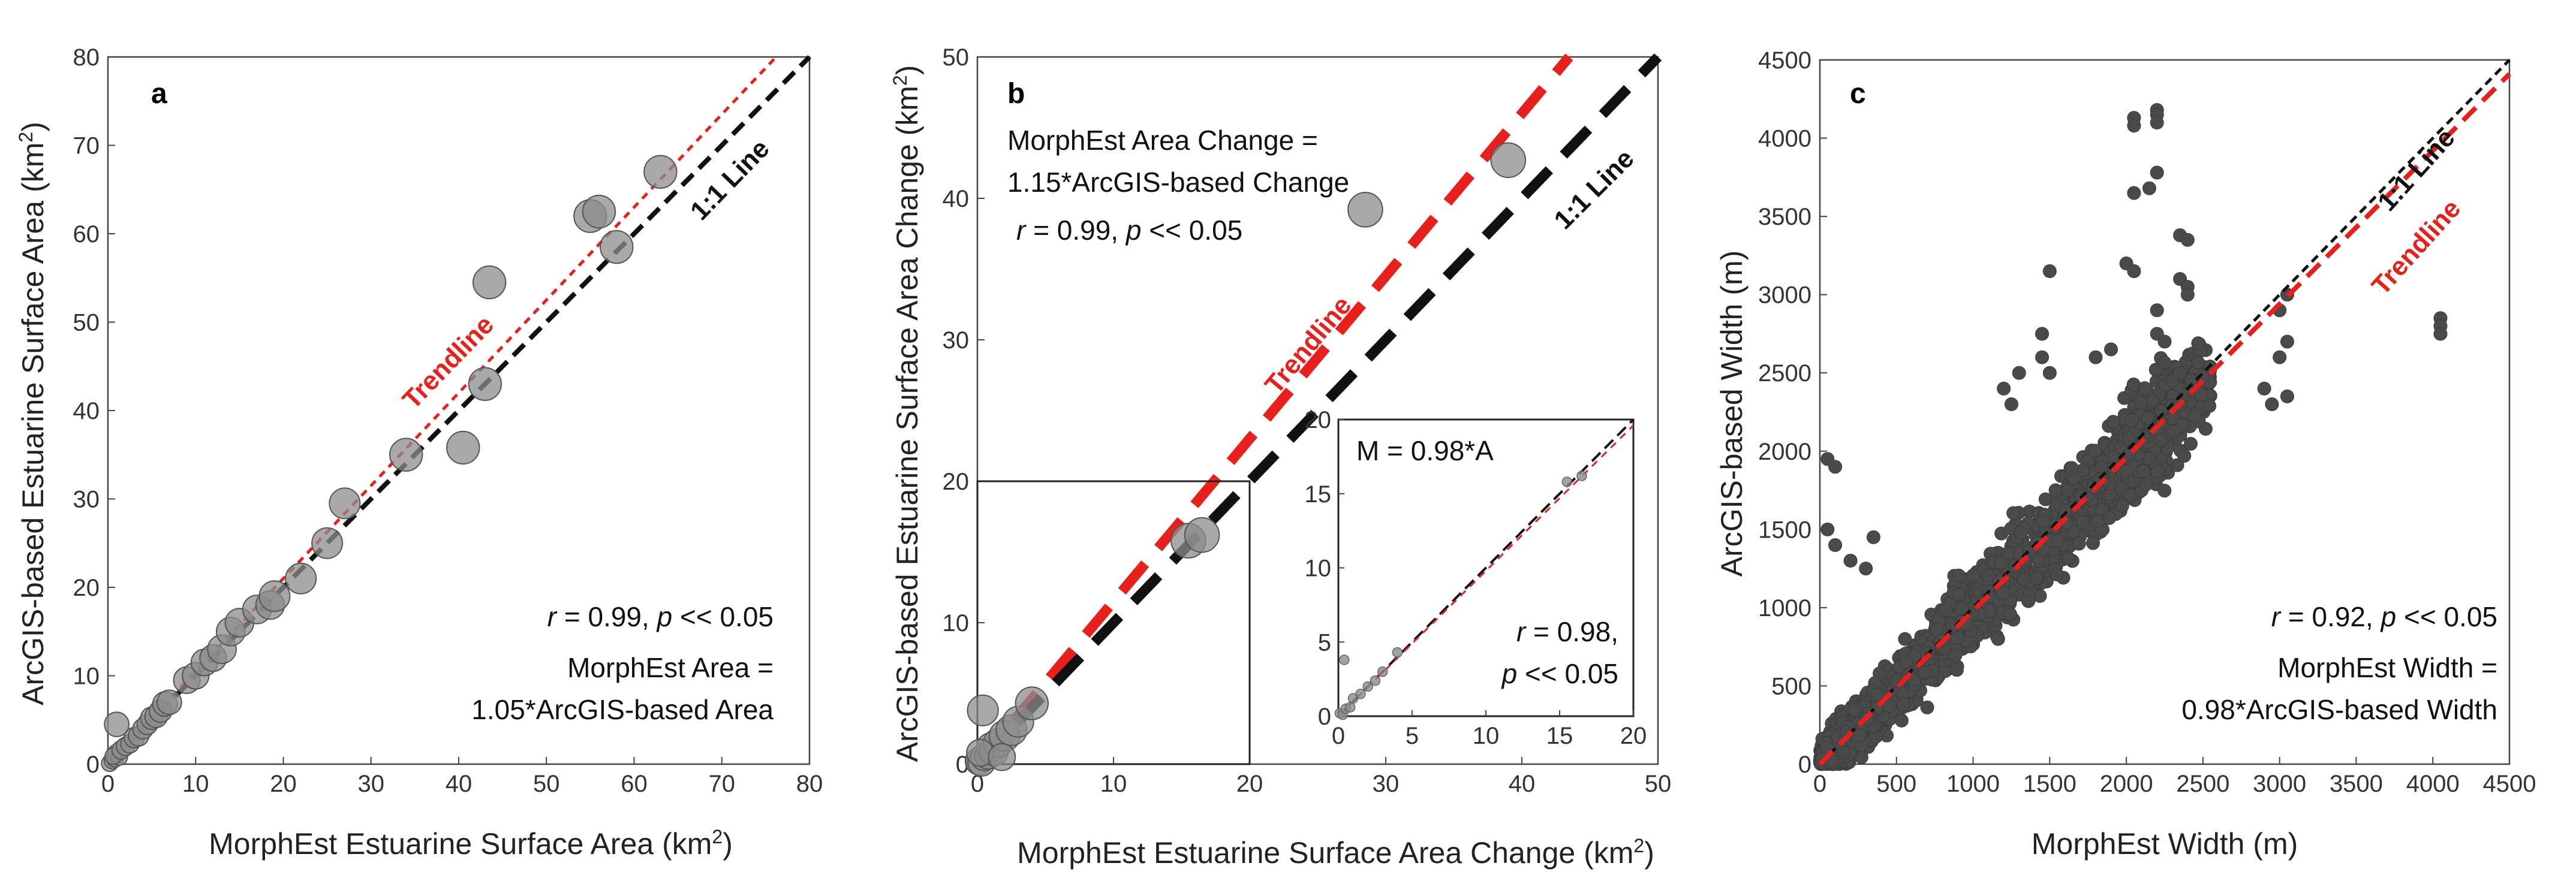 The image size is (2576, 887). Describe the element at coordinates (977, 784) in the screenshot. I see `panel-b-xtick-label-0: 0` at that location.